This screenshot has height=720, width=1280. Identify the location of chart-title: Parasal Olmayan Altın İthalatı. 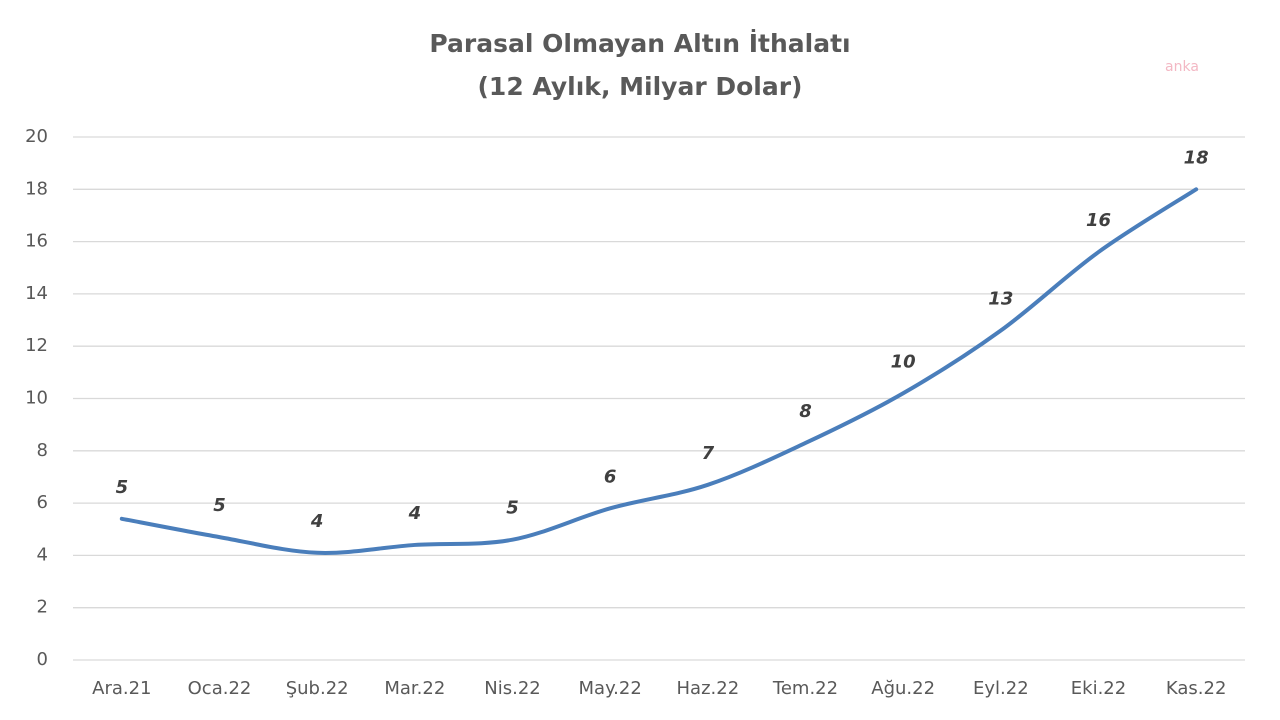
(639, 43).